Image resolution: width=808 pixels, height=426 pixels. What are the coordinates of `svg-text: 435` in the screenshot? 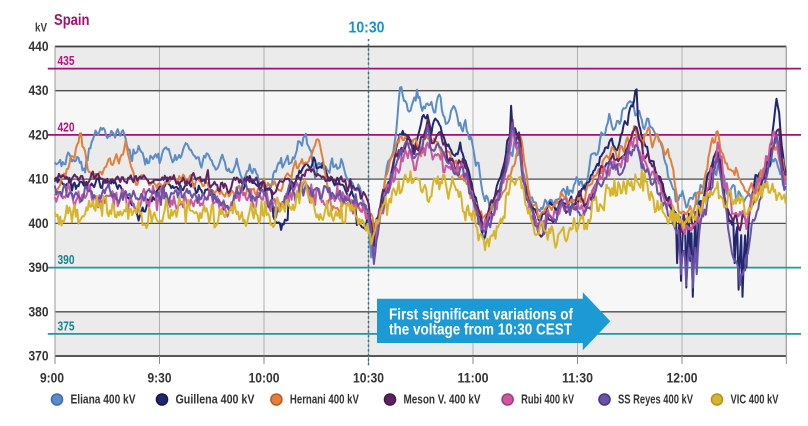 It's located at (66, 60).